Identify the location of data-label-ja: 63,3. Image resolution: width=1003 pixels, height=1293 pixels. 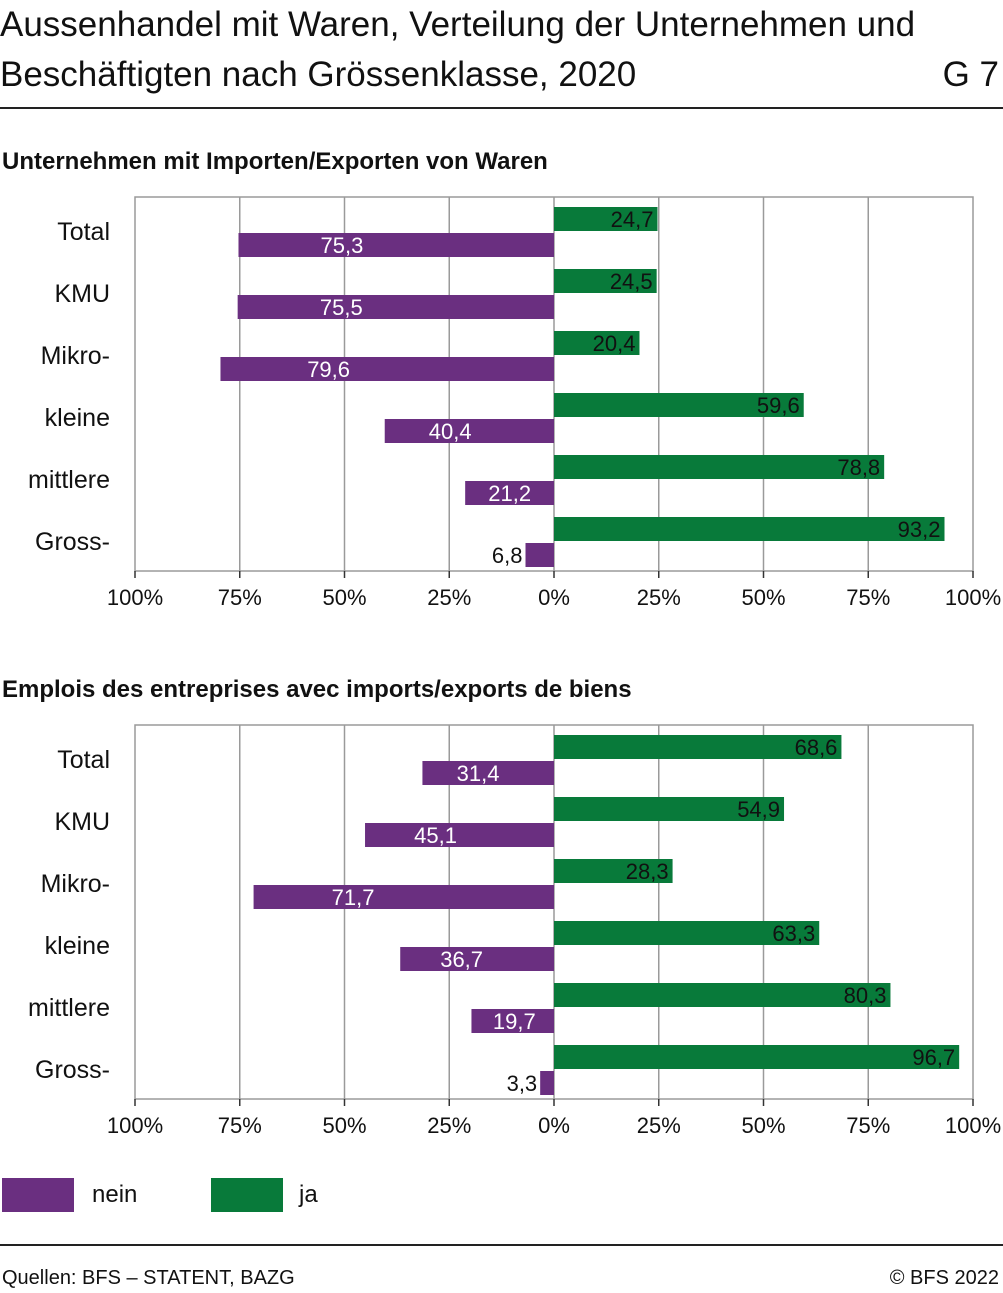
(793, 933).